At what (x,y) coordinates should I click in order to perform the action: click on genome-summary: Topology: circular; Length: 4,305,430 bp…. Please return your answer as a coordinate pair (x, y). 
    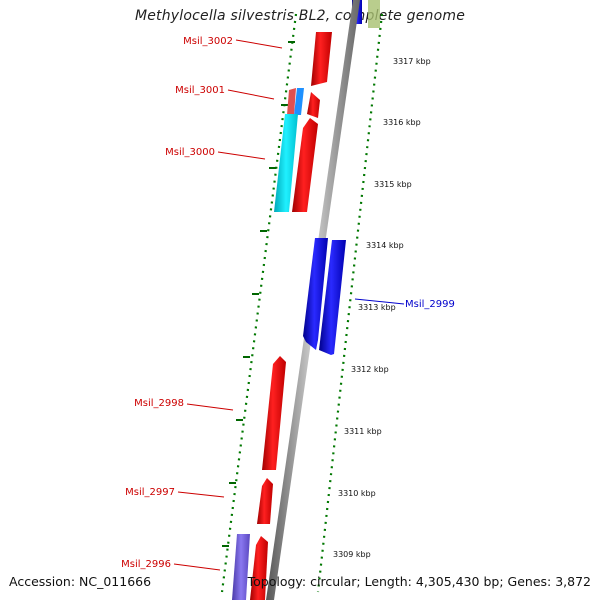
    Looking at the image, I should click on (419, 581).